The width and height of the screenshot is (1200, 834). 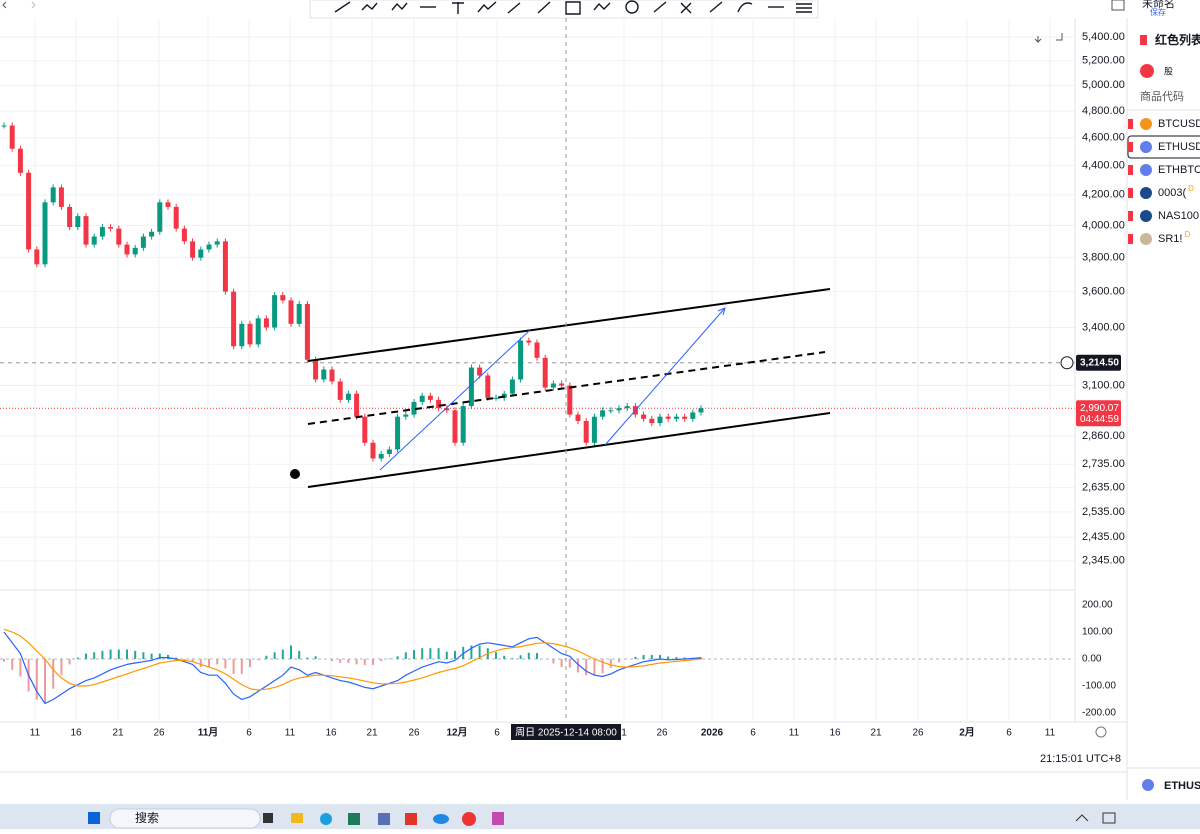 I want to click on time-label: 1, so click(x=624, y=733).